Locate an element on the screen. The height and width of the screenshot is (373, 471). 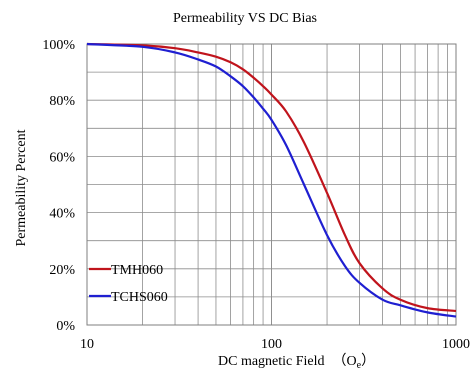
x-axis-unit-subscript: e is located at coordinates (359, 365).